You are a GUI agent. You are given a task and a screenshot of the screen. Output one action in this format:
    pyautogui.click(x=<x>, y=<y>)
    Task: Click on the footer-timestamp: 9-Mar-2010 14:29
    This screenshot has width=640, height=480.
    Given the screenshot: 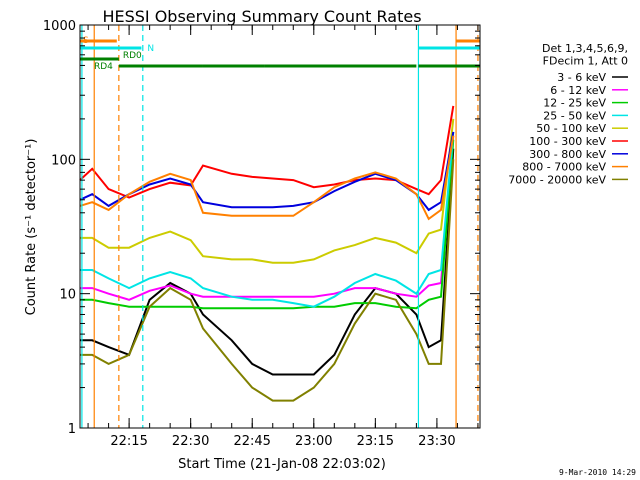 What is the action you would take?
    pyautogui.click(x=597, y=472)
    